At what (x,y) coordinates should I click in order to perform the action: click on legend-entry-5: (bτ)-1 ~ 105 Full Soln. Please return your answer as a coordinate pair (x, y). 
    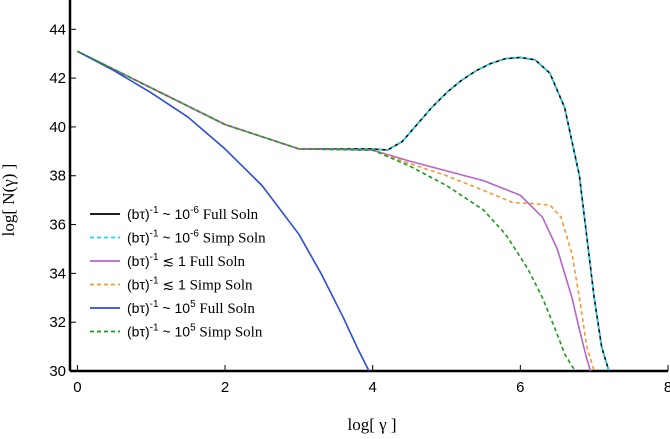
    Looking at the image, I should click on (191, 308).